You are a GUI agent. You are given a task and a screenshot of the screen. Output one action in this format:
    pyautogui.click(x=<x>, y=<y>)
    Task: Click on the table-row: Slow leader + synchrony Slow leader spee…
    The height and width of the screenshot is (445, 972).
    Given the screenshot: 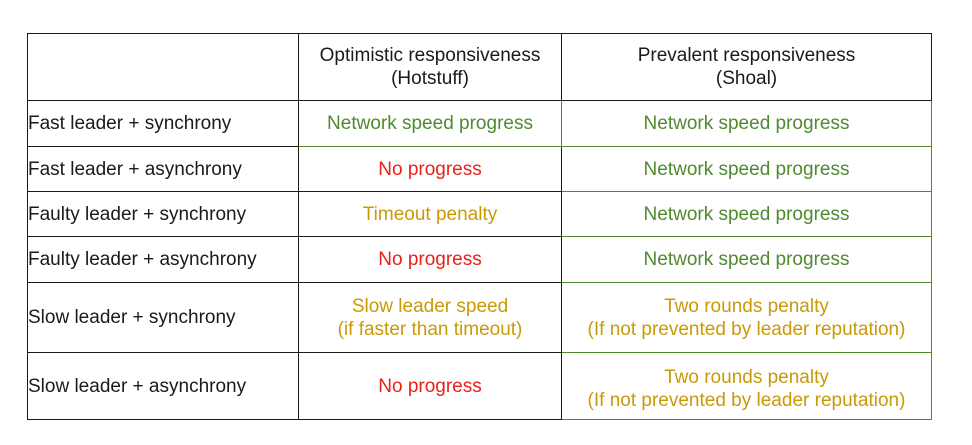 What is the action you would take?
    pyautogui.click(x=479, y=317)
    